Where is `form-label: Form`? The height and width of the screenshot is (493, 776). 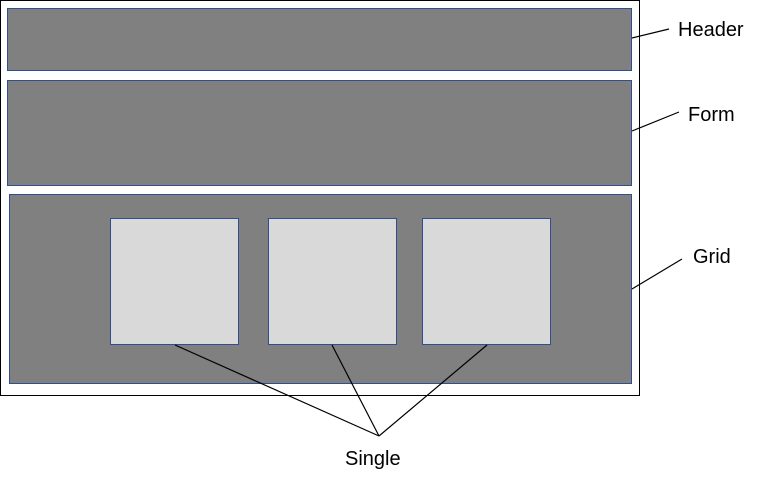
form-label: Form is located at coordinates (711, 115).